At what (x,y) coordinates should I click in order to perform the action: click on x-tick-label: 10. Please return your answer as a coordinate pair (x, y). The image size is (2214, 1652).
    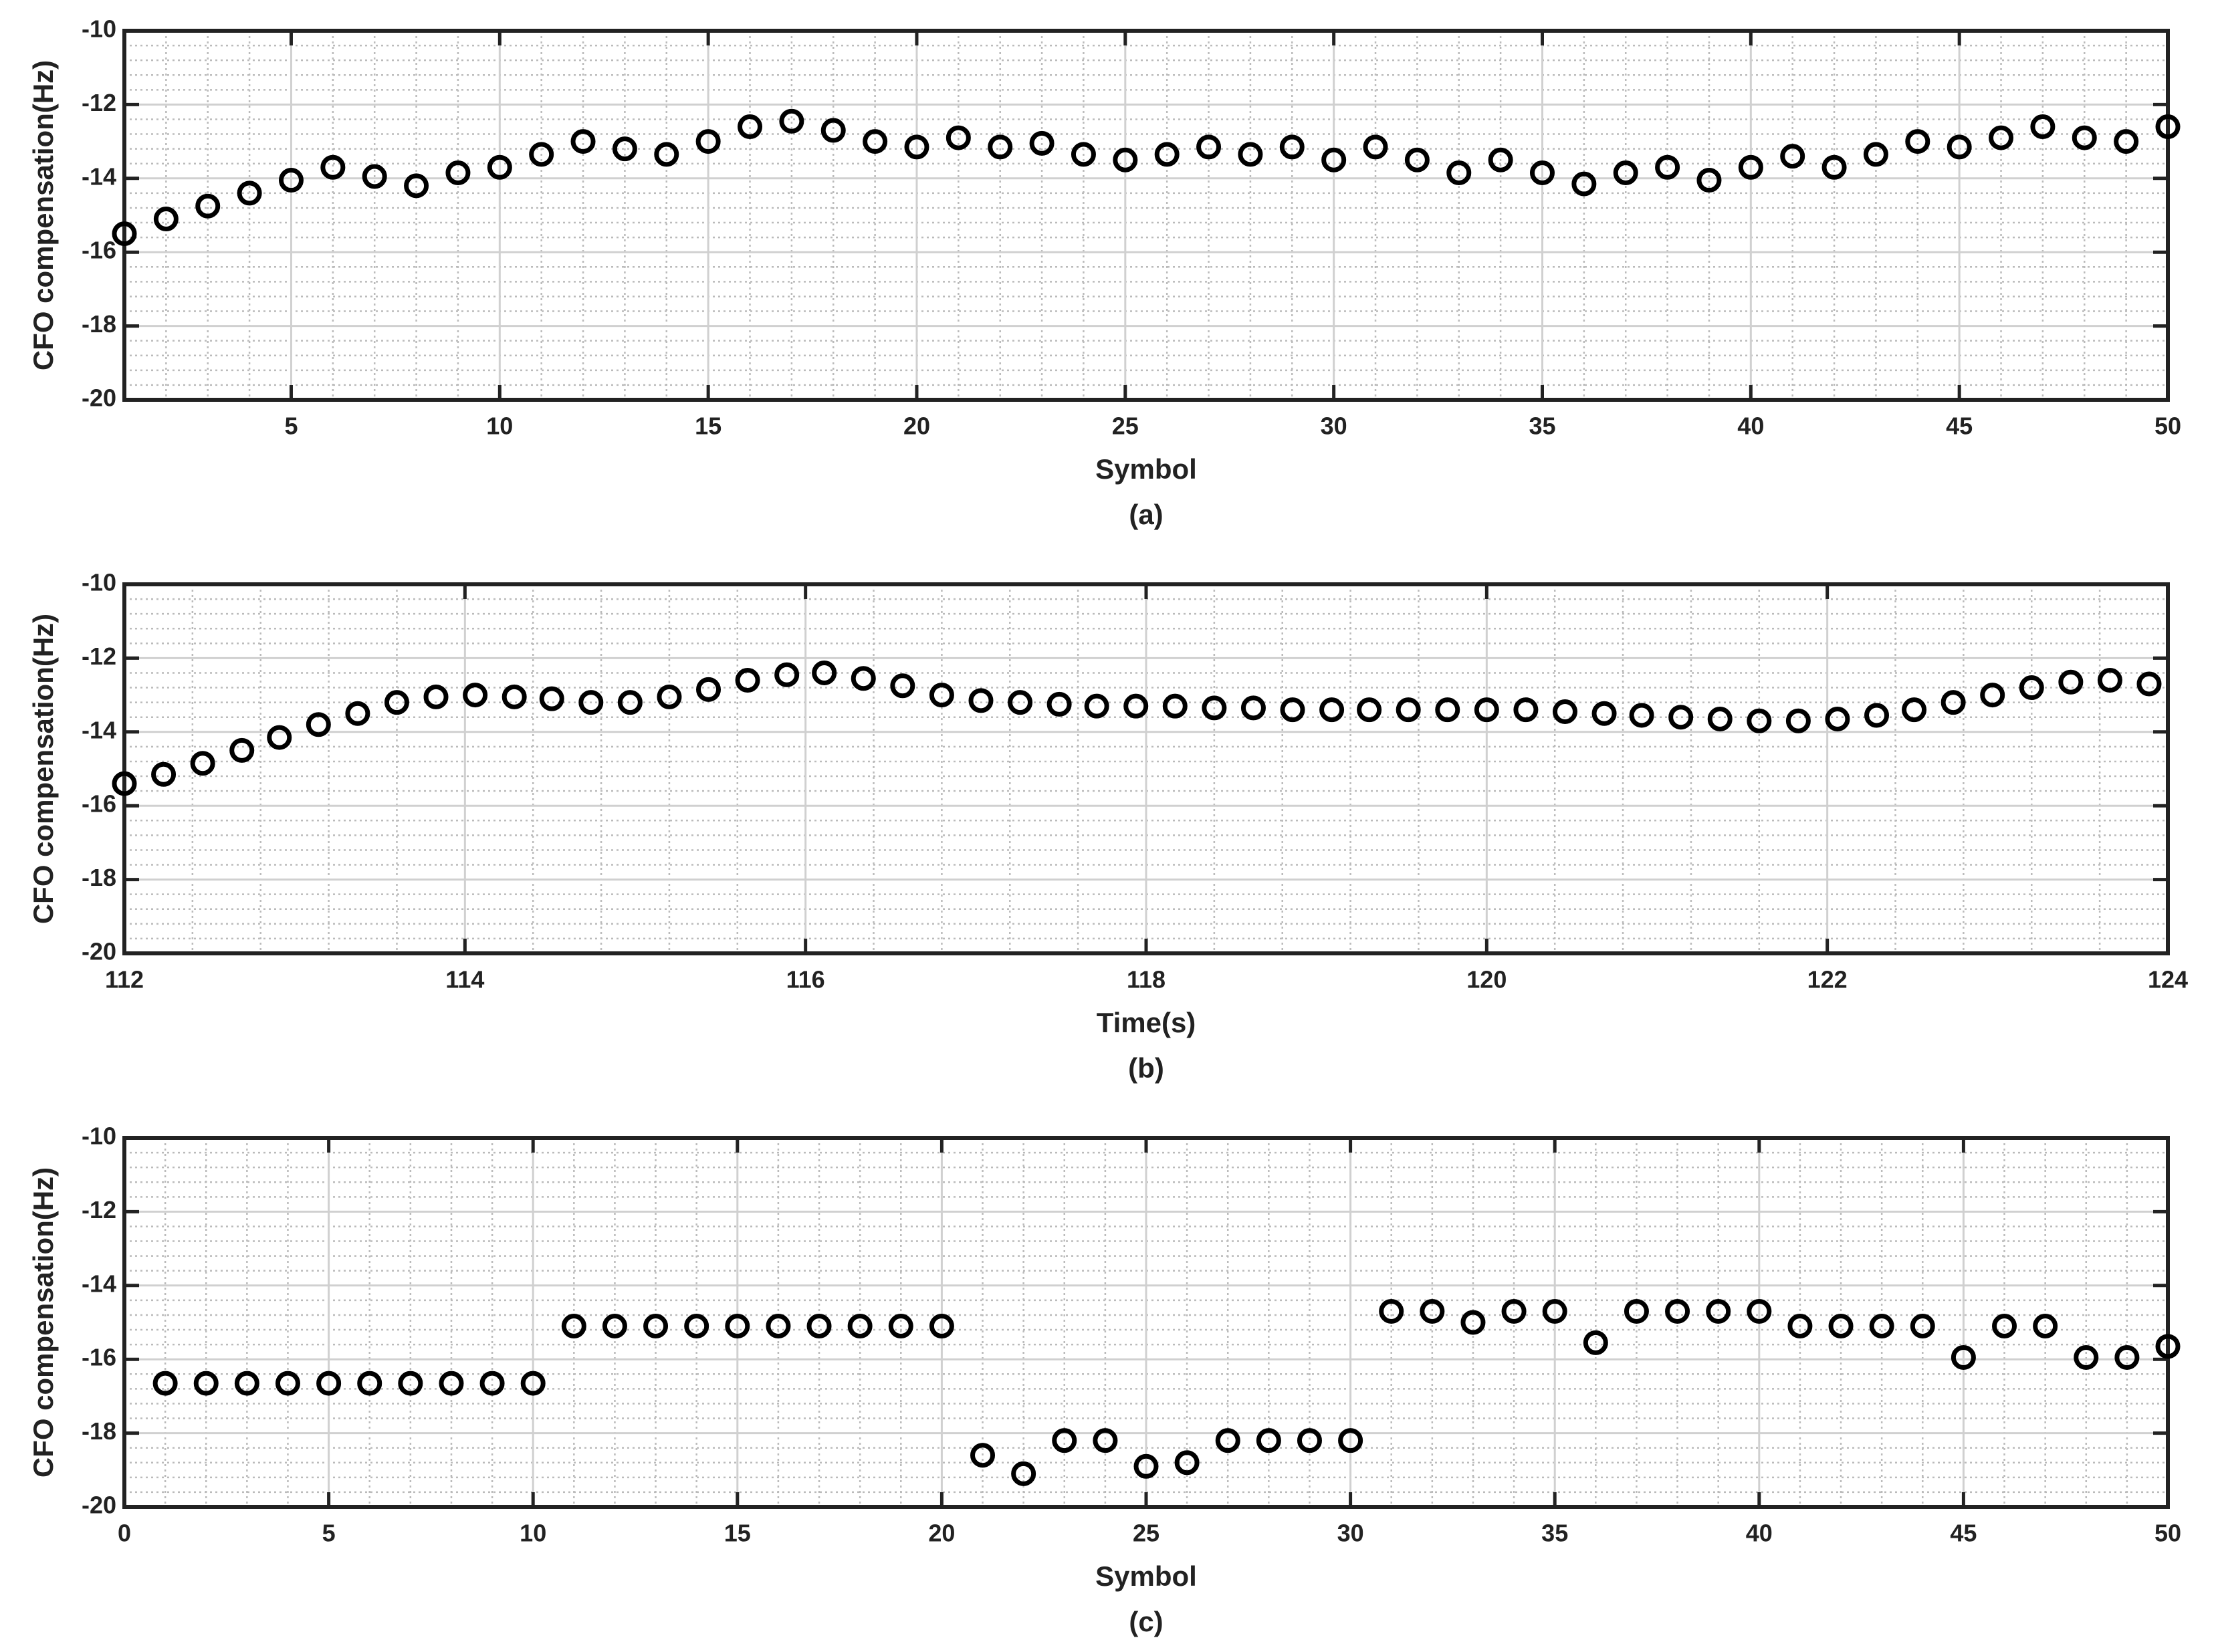
    Looking at the image, I should click on (533, 1533).